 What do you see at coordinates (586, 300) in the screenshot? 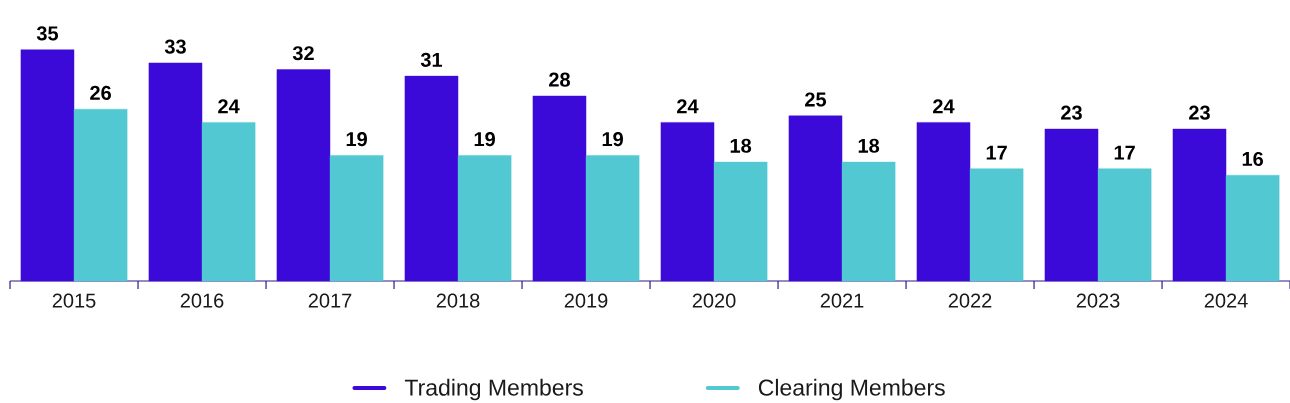
I see `x-tick-label: 2019` at bounding box center [586, 300].